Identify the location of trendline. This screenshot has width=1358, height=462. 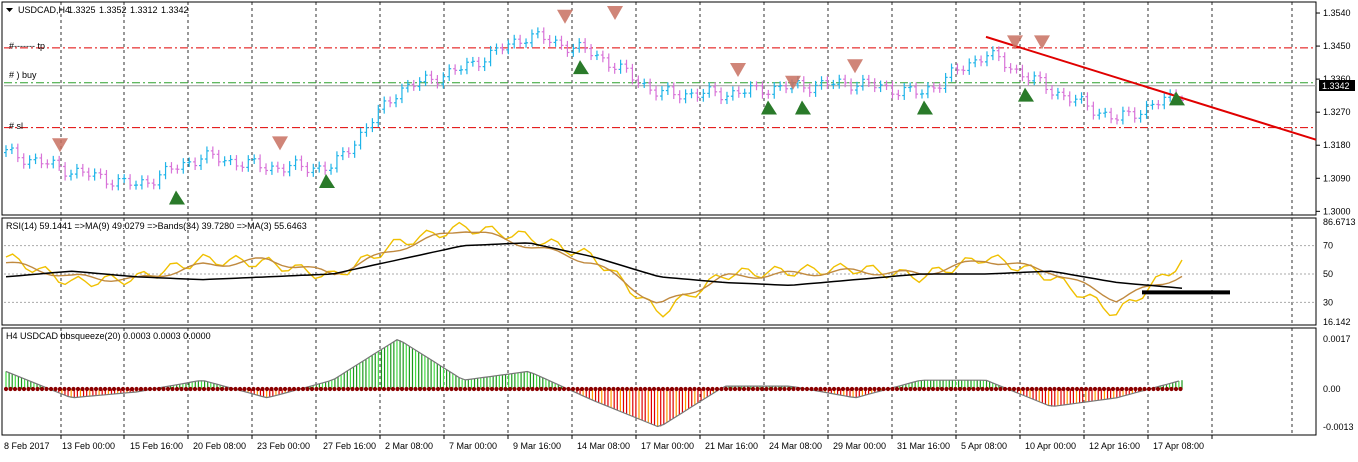
(1151, 88).